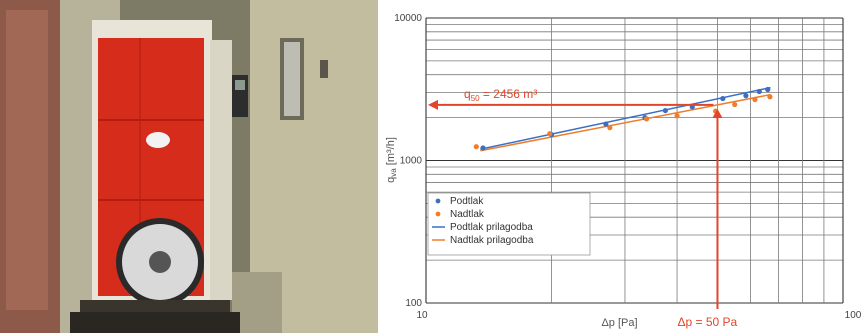 This screenshot has width=863, height=333. What do you see at coordinates (853, 315) in the screenshot?
I see `x-tick-label: 100` at bounding box center [853, 315].